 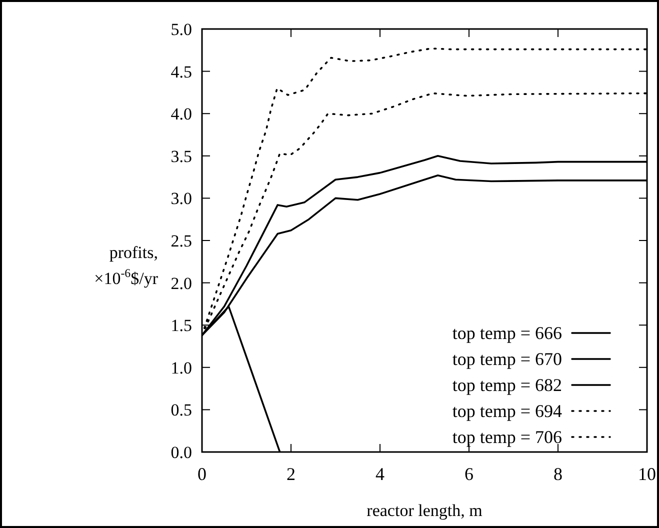 What do you see at coordinates (181, 114) in the screenshot?
I see `y-tick-label: 4.0` at bounding box center [181, 114].